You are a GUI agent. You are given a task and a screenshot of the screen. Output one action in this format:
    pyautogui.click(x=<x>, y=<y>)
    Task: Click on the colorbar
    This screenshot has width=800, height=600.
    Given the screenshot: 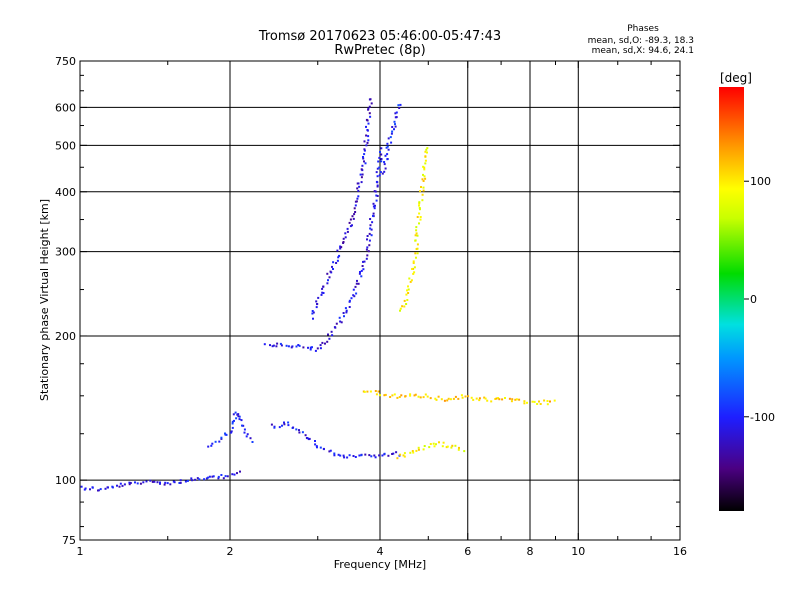 What is the action you would take?
    pyautogui.click(x=731, y=299)
    